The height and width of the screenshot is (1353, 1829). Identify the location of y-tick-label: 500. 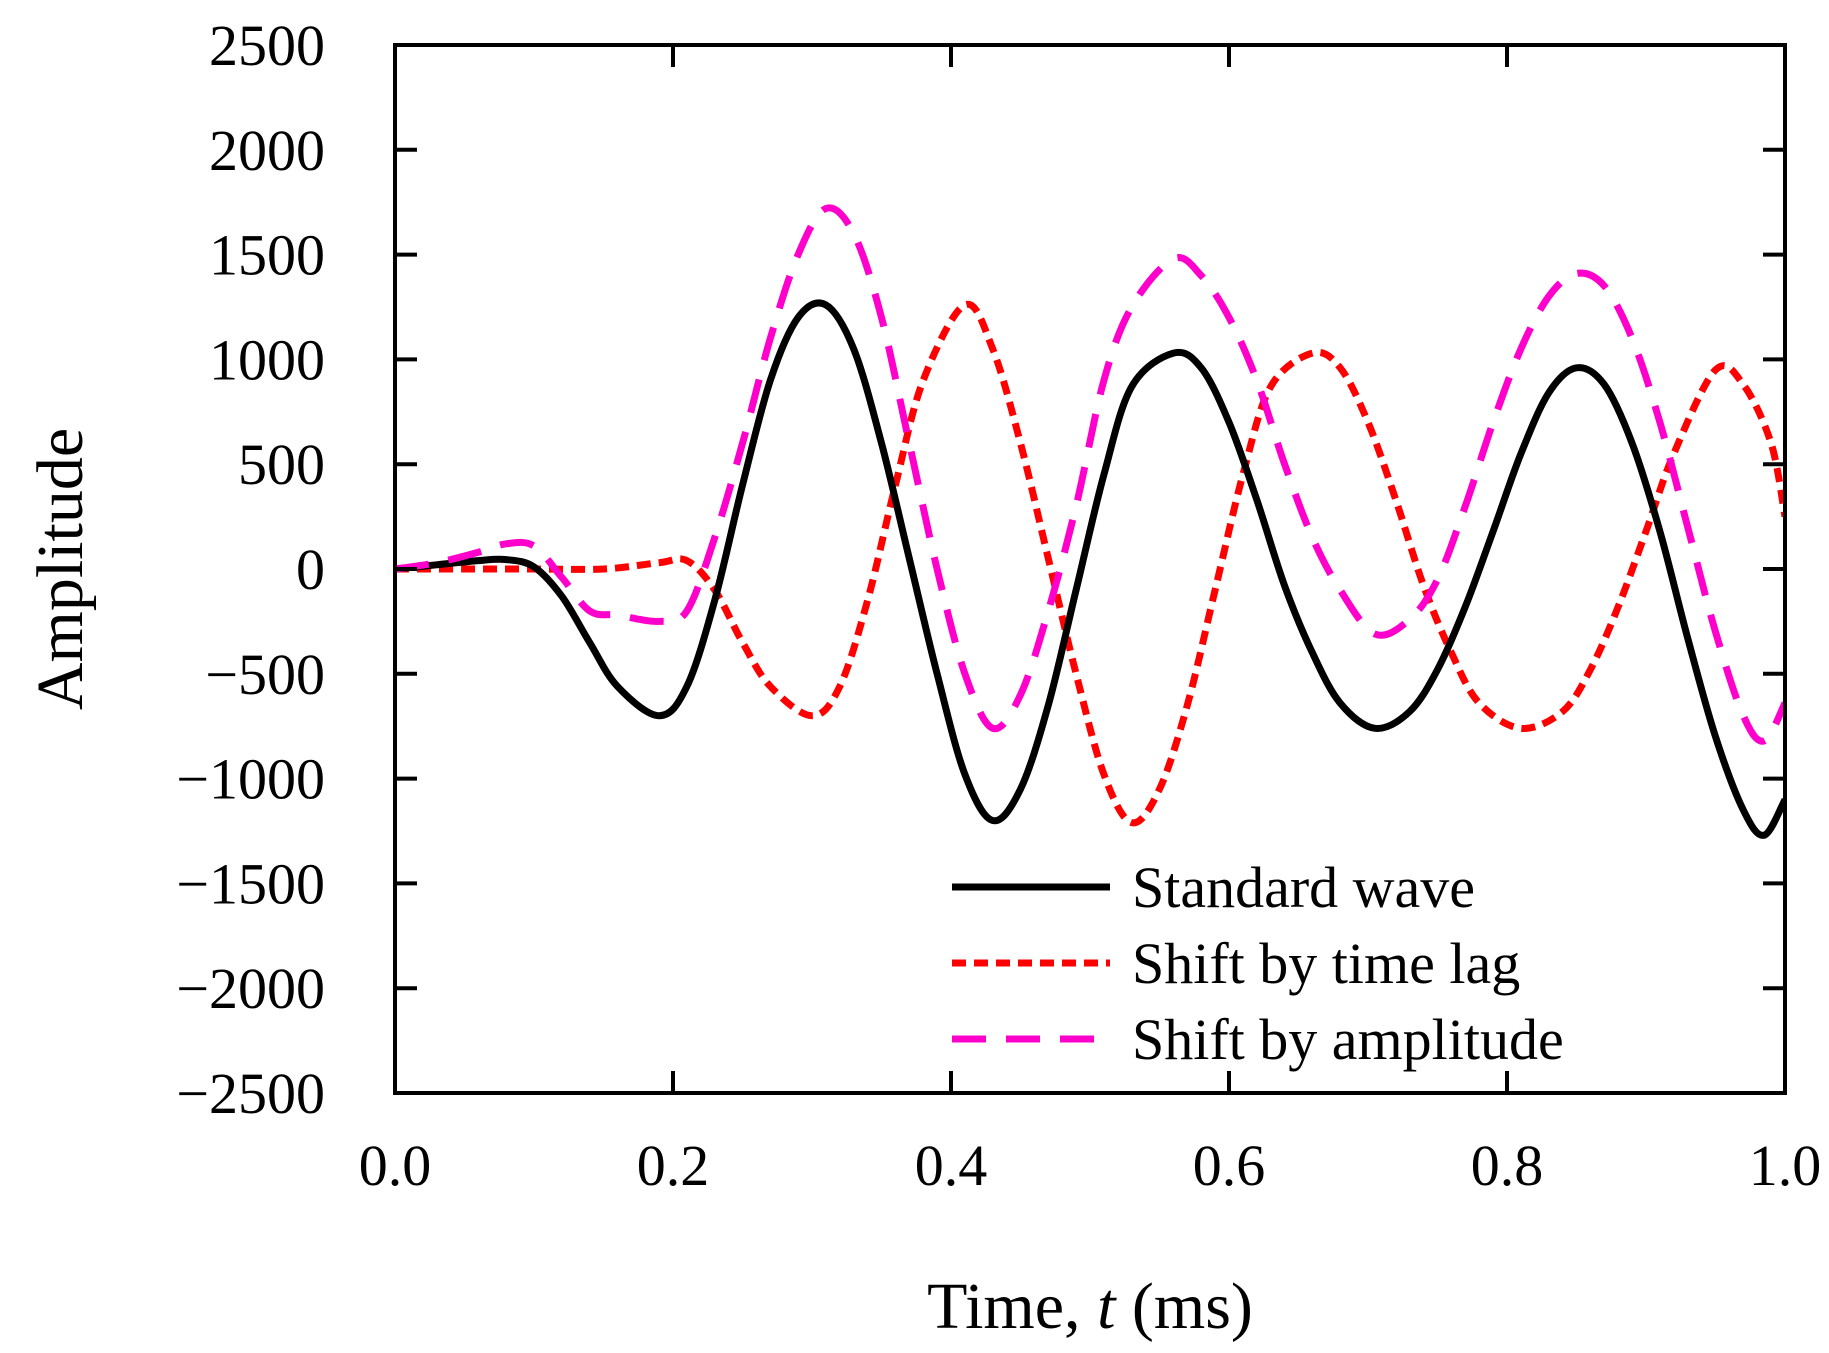
(281, 464).